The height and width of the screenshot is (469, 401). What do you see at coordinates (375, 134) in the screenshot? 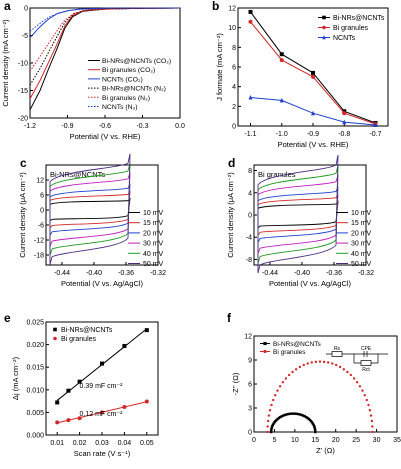
I see `x-tick-label: -0.7` at bounding box center [375, 134].